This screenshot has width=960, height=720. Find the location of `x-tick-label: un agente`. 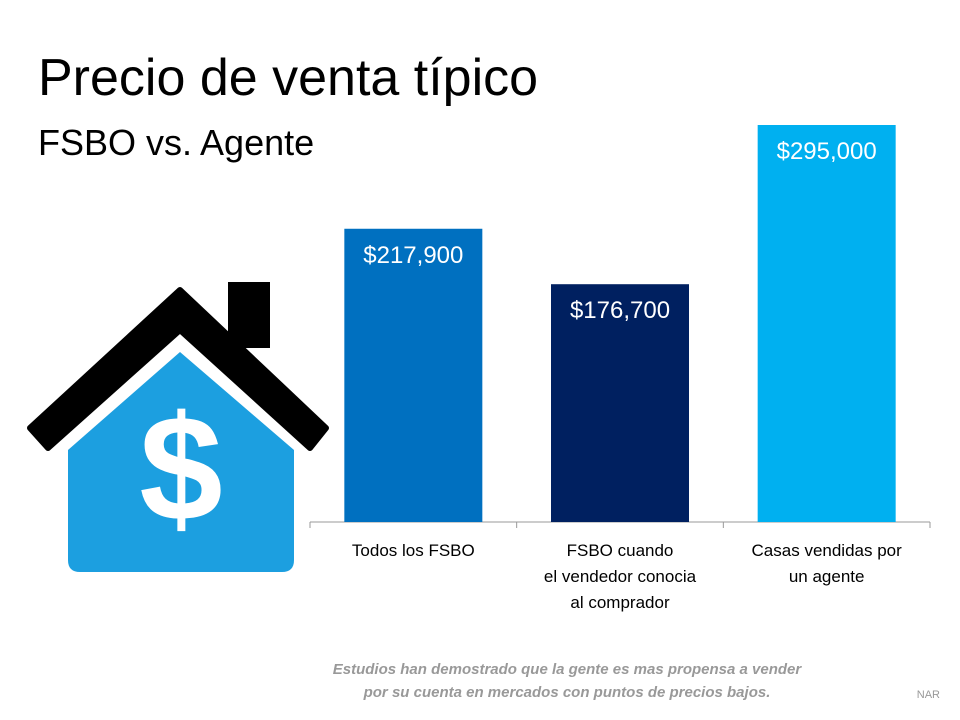

x-tick-label: un agente is located at coordinates (827, 576).